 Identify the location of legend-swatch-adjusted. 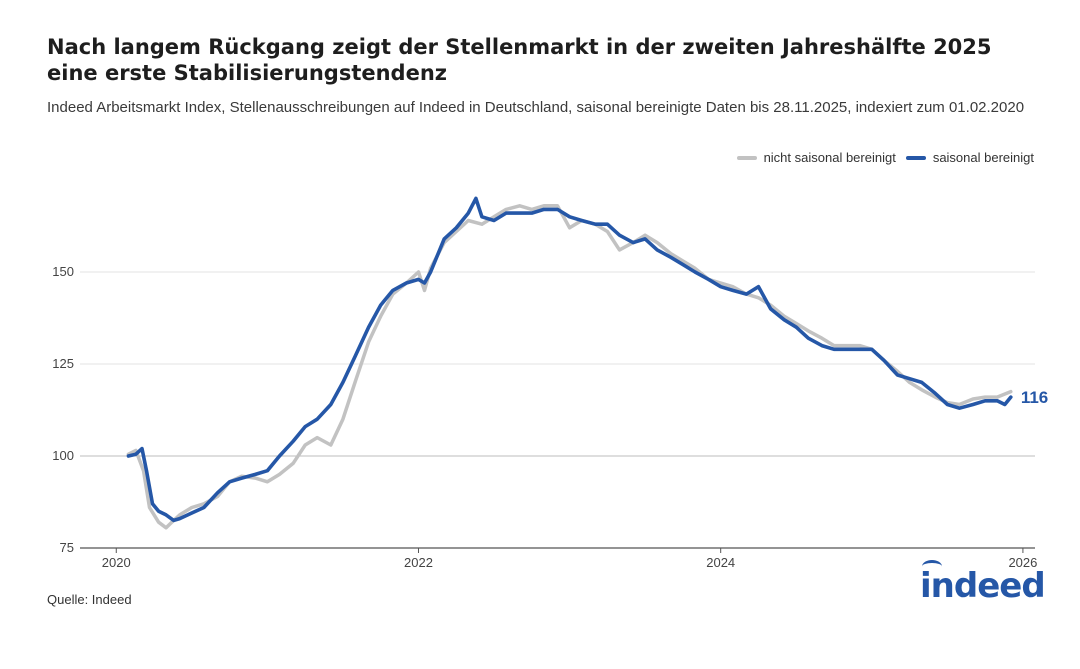
(915, 157).